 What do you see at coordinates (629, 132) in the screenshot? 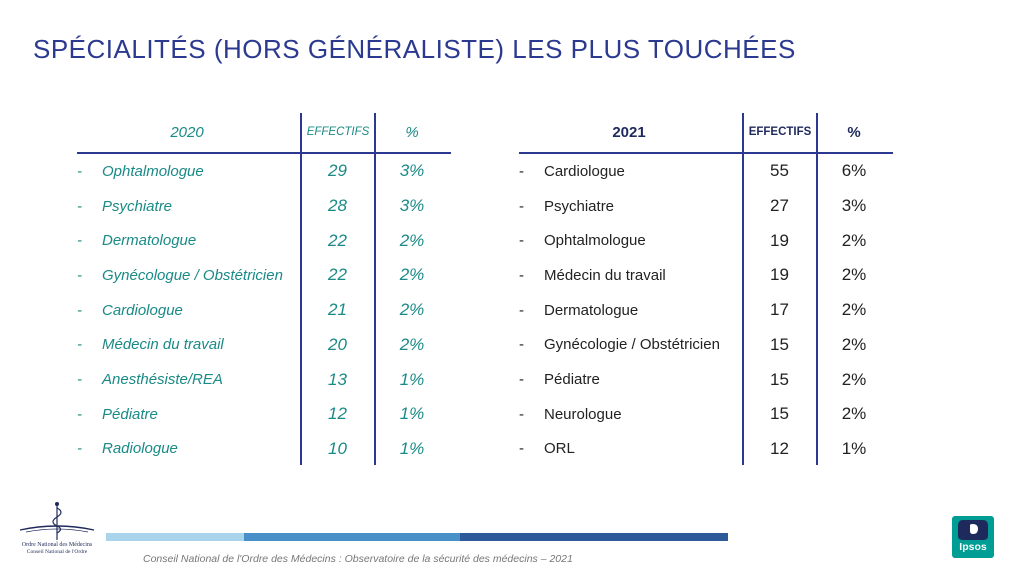
I see `year-header-2021: 2021` at bounding box center [629, 132].